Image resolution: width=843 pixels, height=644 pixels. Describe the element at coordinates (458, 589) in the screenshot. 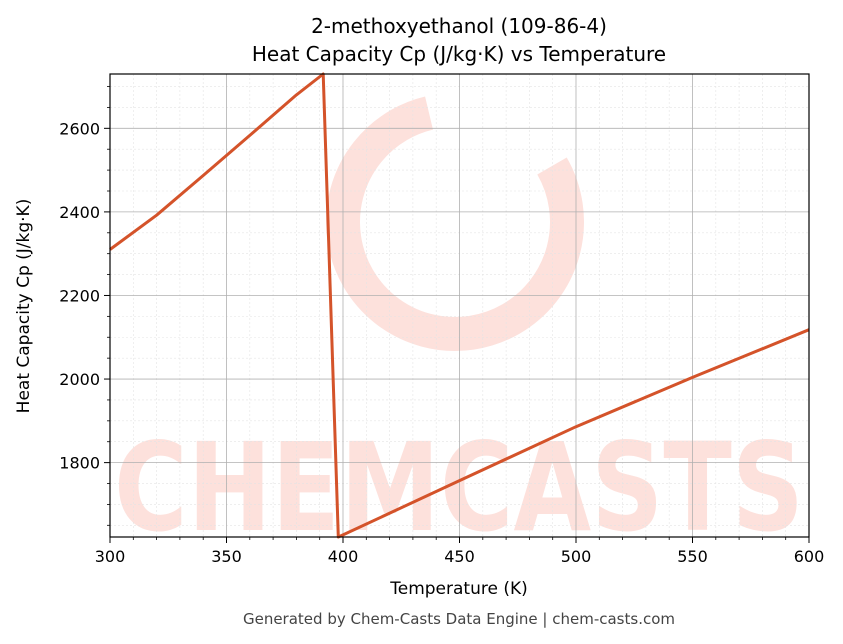

I see `x-axis-label: Temperature (K)` at that location.